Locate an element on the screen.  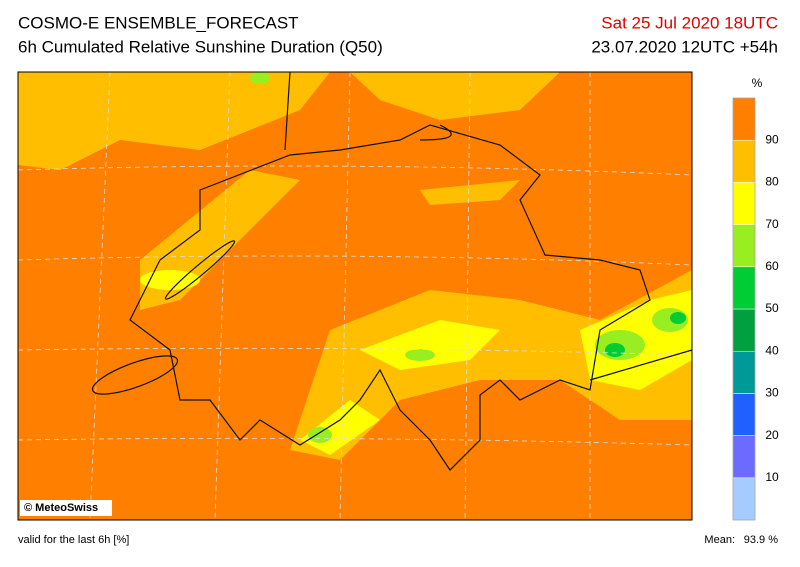
mean-label: Mean: is located at coordinates (719, 540).